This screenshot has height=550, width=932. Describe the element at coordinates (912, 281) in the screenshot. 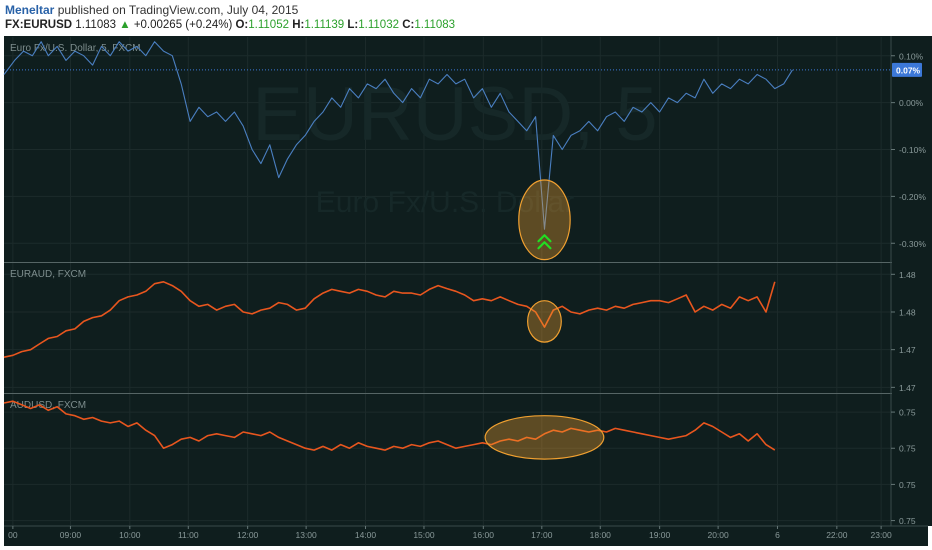

I see `price-axis` at that location.